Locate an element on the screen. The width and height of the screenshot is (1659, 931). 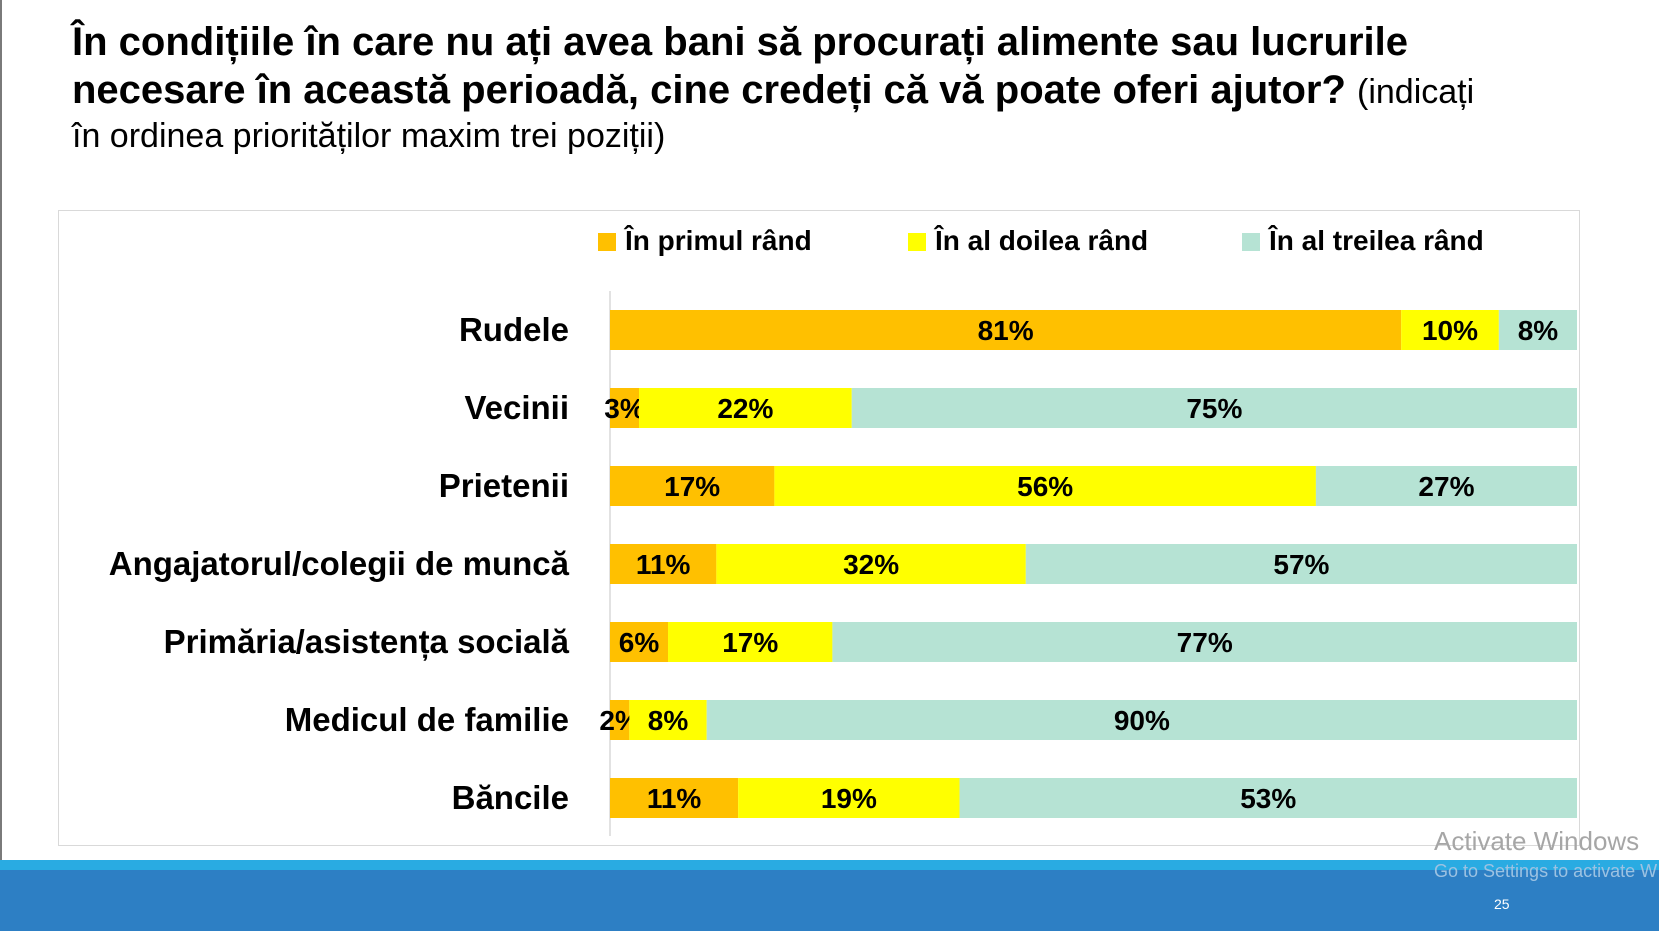
data-label-primaria-asistenta-sociala-series-1: 6% is located at coordinates (639, 642).